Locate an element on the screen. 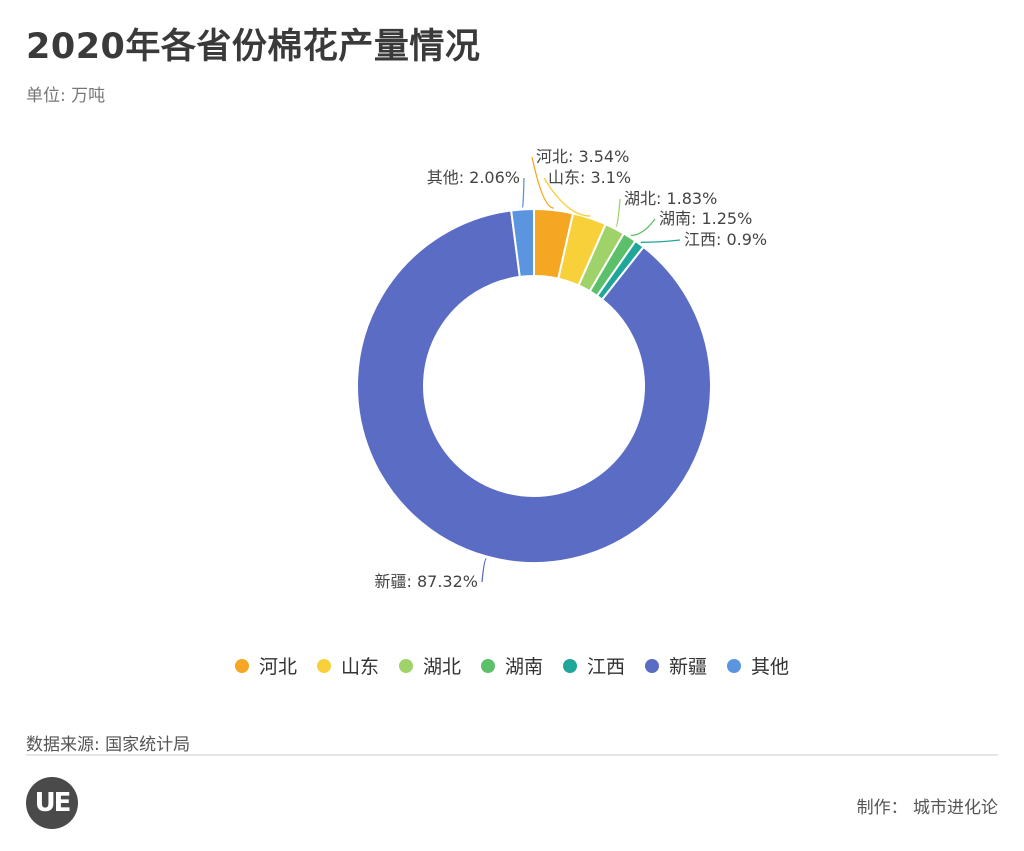 The image size is (1024, 851). data-label-其他: 其他: 2.06% is located at coordinates (473, 177).